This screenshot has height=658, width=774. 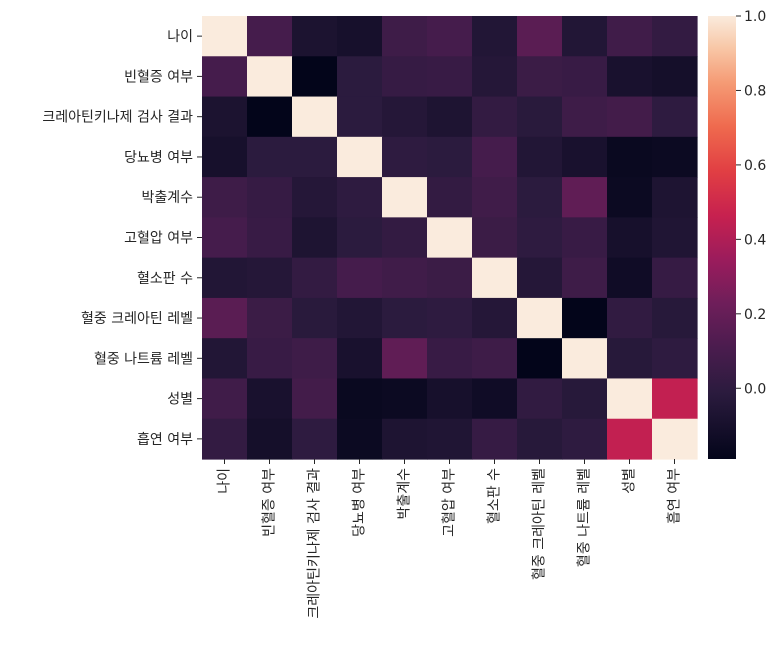 What do you see at coordinates (722, 237) in the screenshot?
I see `colorbar-gradient` at bounding box center [722, 237].